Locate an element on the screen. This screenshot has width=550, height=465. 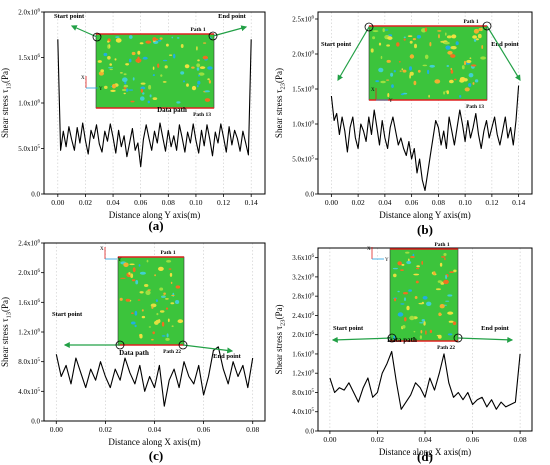
axis-glyph-y-label: Y is located at coordinates (391, 101).